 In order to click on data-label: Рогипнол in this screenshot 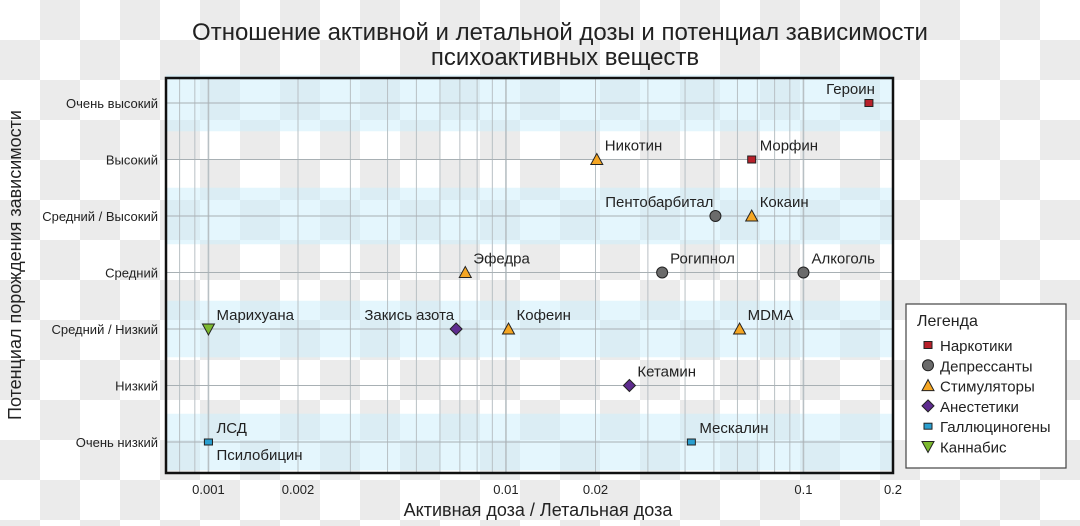, I will do `click(702, 259)`.